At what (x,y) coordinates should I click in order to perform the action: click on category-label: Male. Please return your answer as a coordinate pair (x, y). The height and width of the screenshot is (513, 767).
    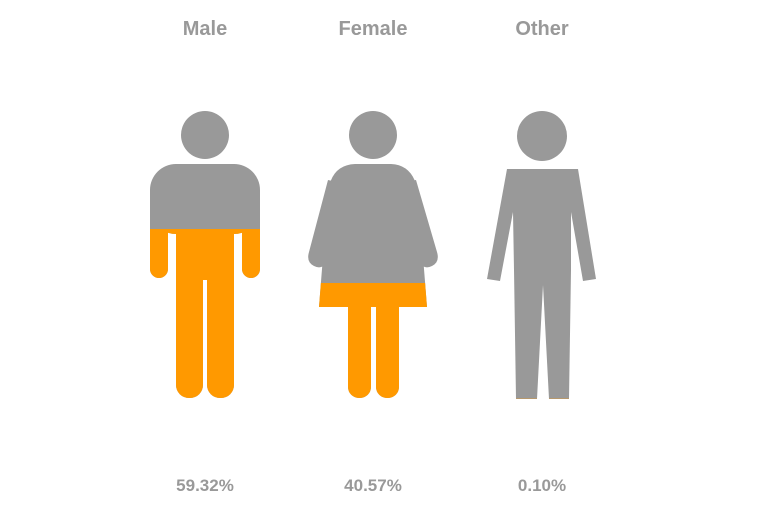
    Looking at the image, I should click on (205, 29).